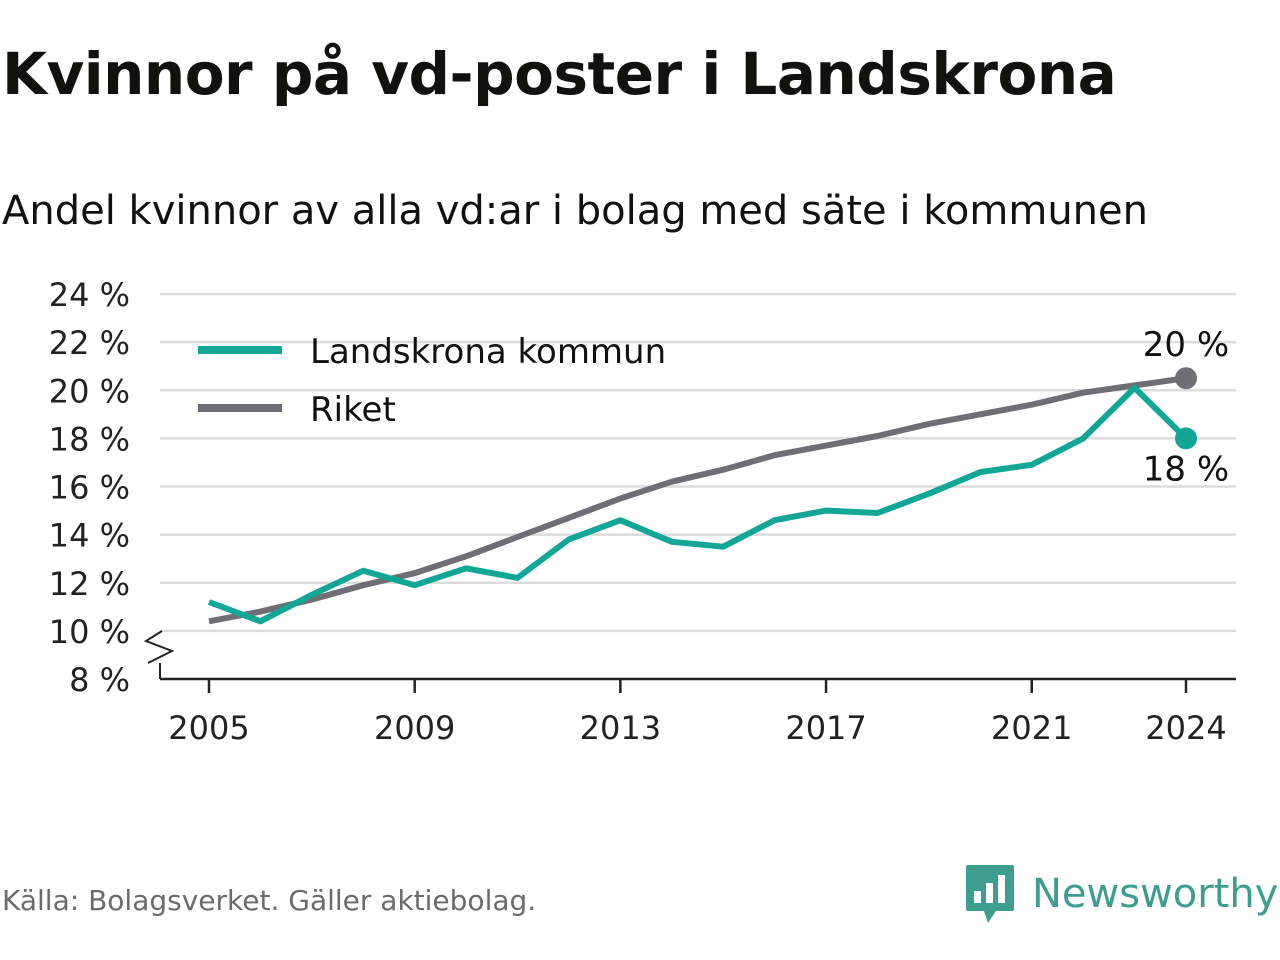 This screenshot has height=960, width=1280. What do you see at coordinates (269, 900) in the screenshot?
I see `source-note: Källa: Bolagsverket. Gäller aktiebolag.` at bounding box center [269, 900].